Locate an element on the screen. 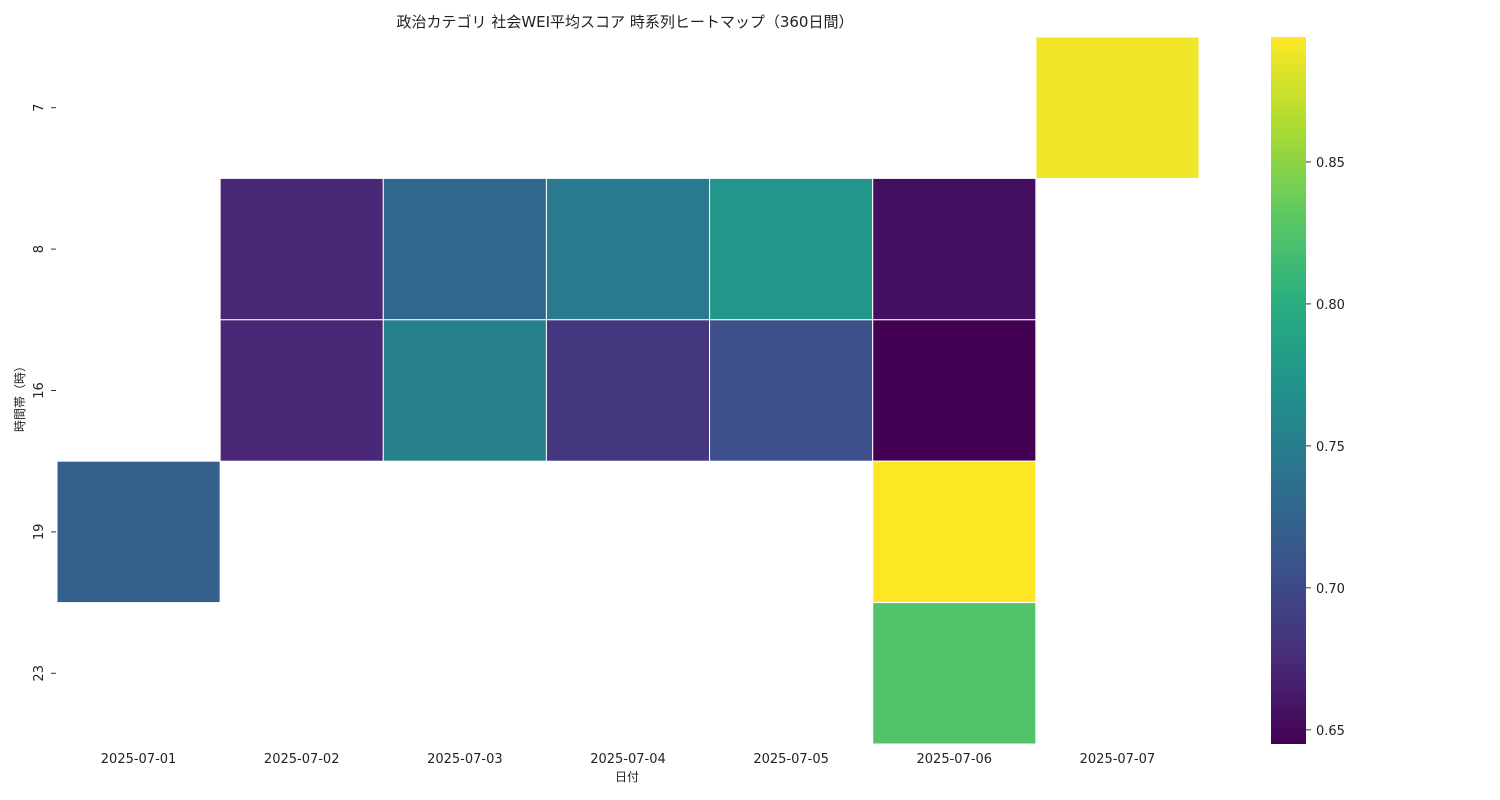  colorbar-axis: 0.65 0.70 0.75 0.80 0.85 is located at coordinates (1325, 447).